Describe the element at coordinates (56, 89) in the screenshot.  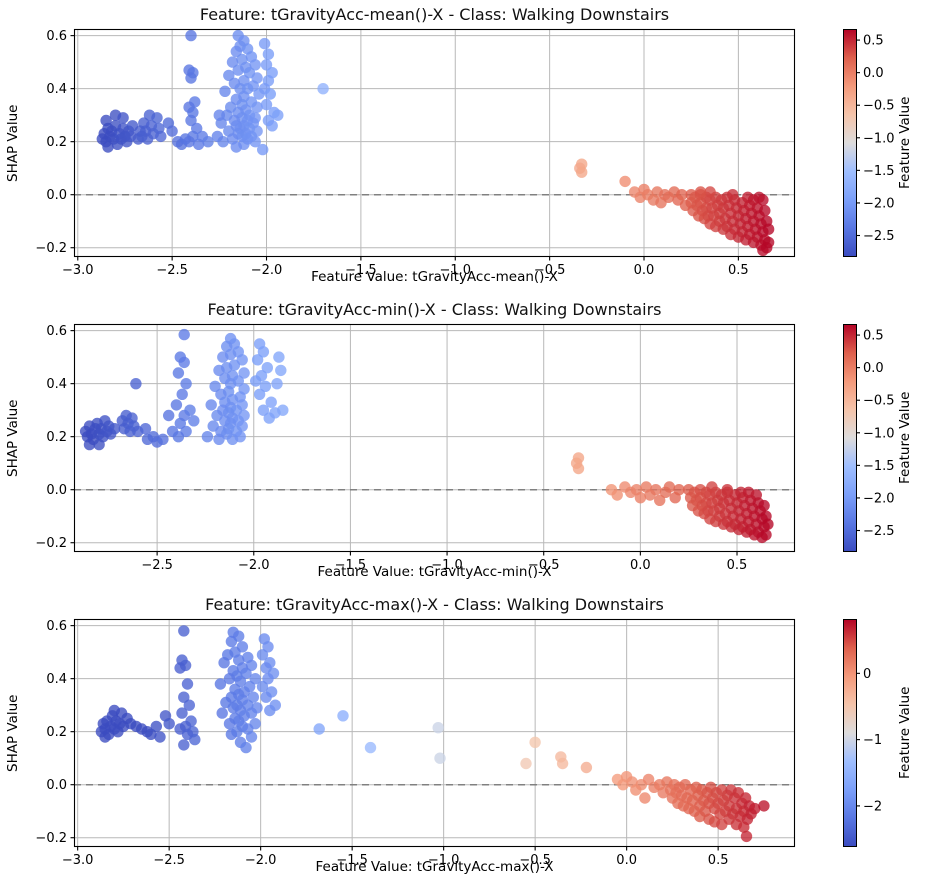
I see `svg-text: 0.4` at that location.